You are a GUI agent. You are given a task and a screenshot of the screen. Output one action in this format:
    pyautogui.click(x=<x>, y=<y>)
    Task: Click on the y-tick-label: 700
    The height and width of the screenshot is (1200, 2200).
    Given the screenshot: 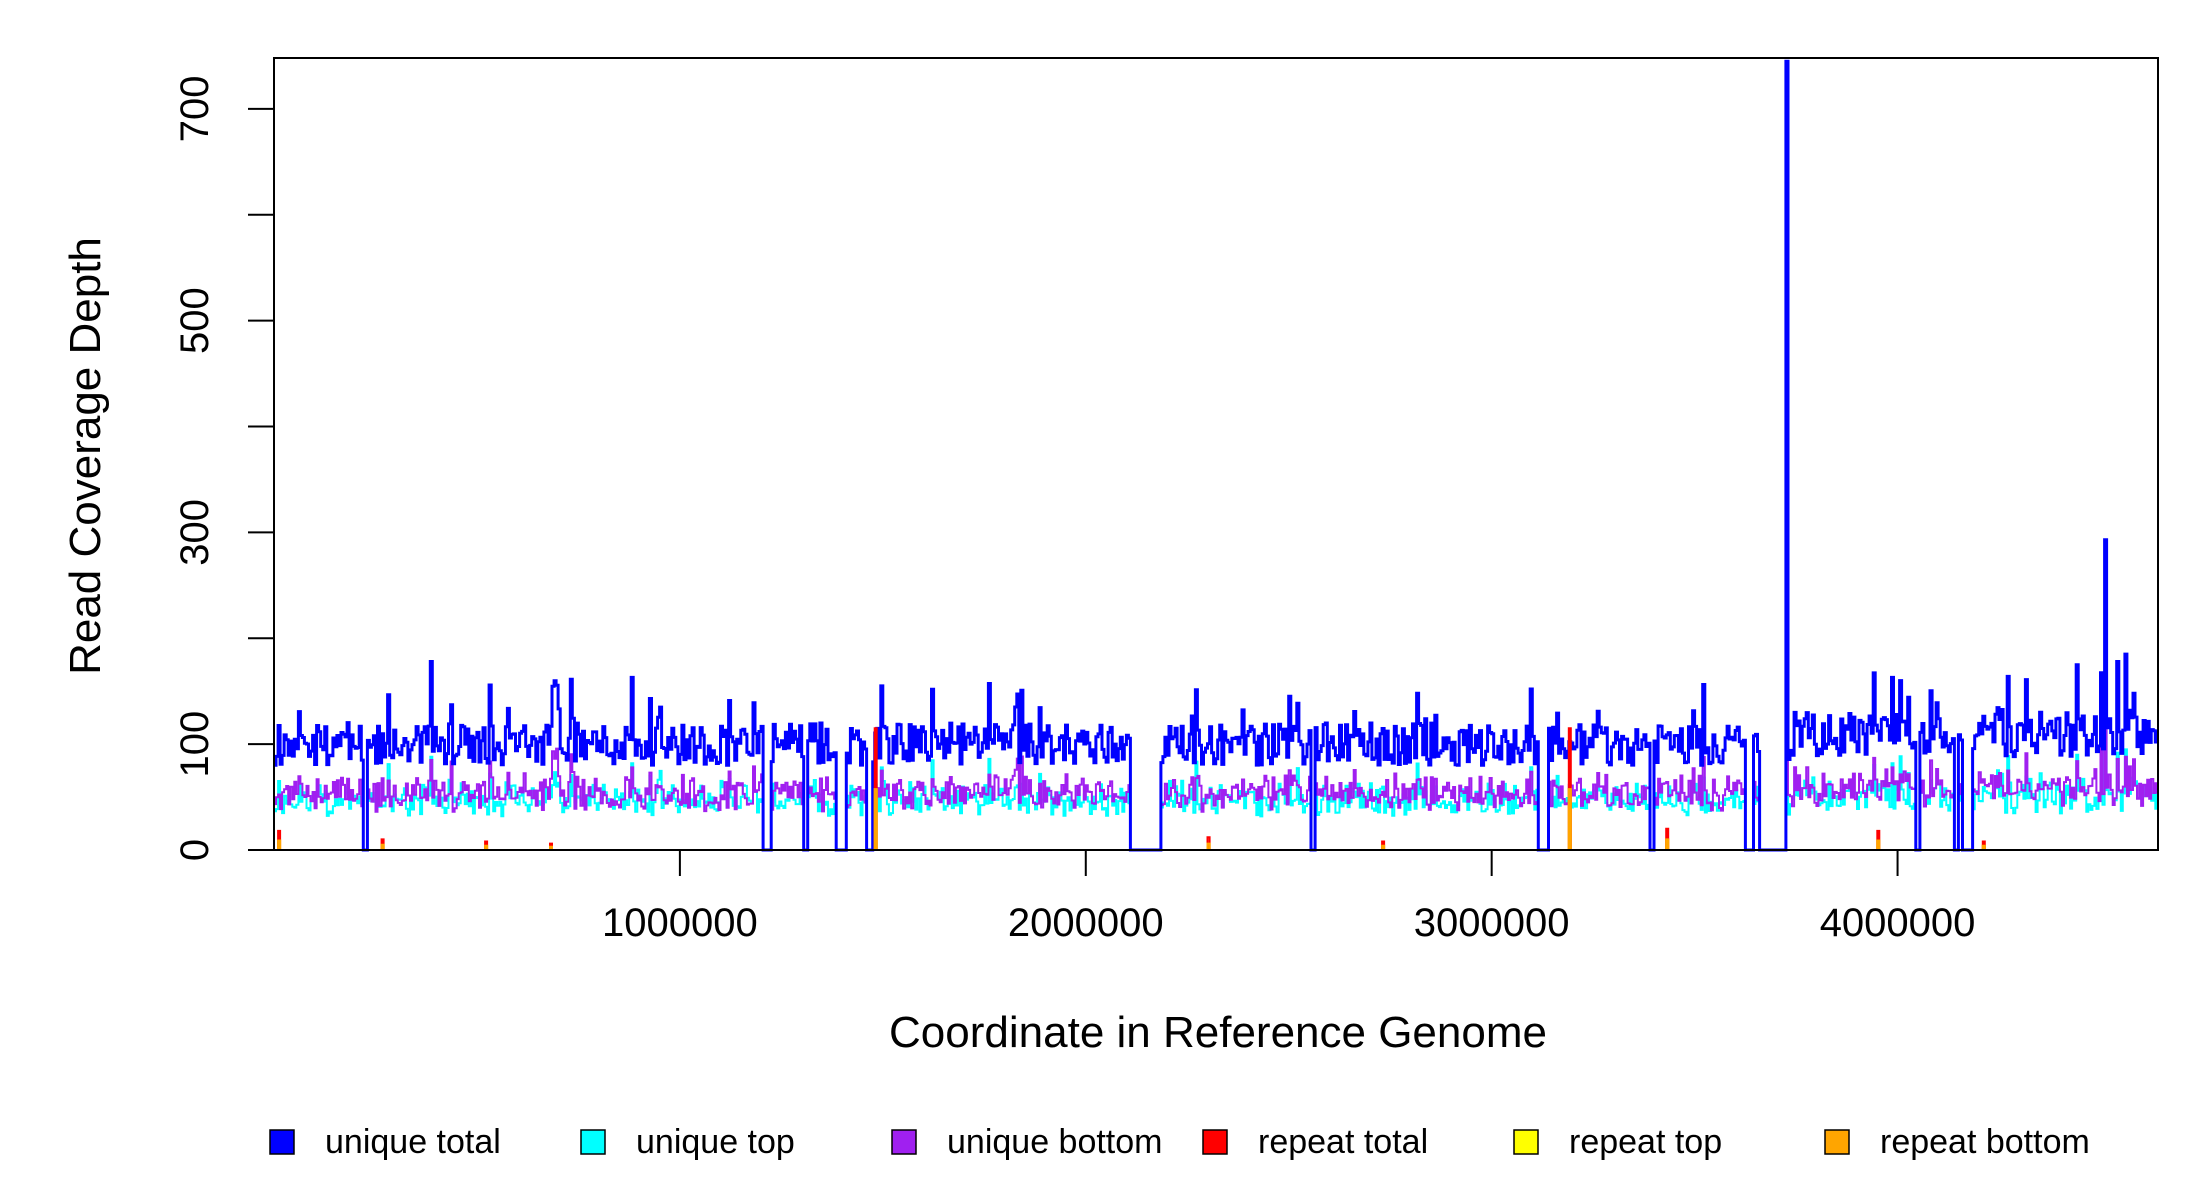 What is the action you would take?
    pyautogui.click(x=195, y=108)
    